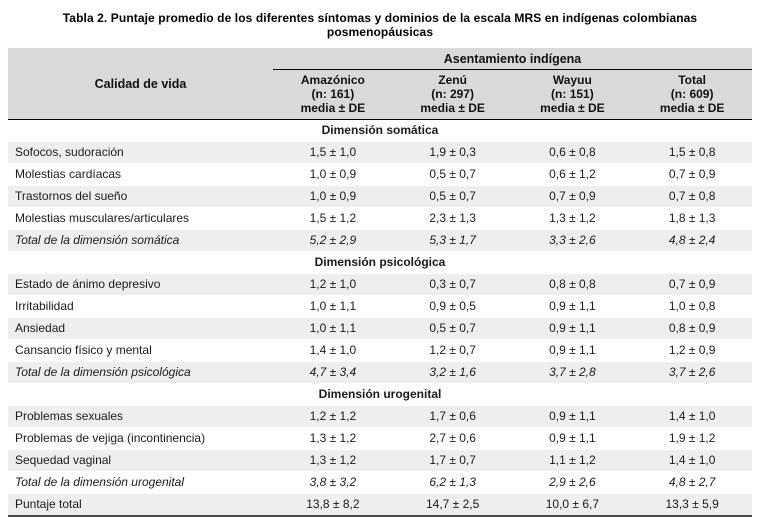 This screenshot has height=517, width=760. What do you see at coordinates (333, 504) in the screenshot?
I see `value-cell: 13,8 ± 8,2` at bounding box center [333, 504].